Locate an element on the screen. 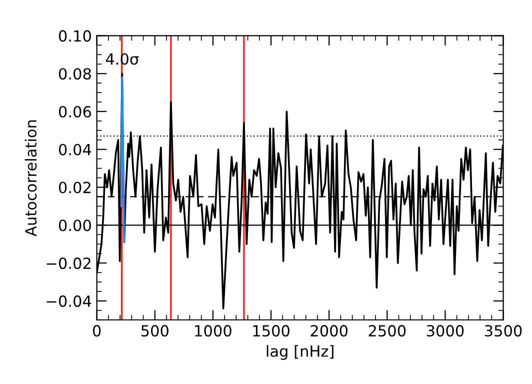 This screenshot has height=384, width=532. y-tick-label: 0.02 is located at coordinates (74, 188).